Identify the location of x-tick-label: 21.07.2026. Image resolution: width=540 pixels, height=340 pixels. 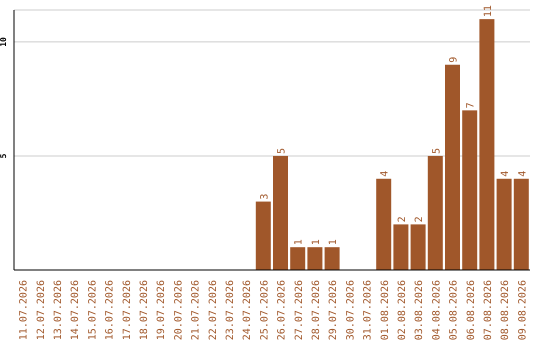
(196, 310).